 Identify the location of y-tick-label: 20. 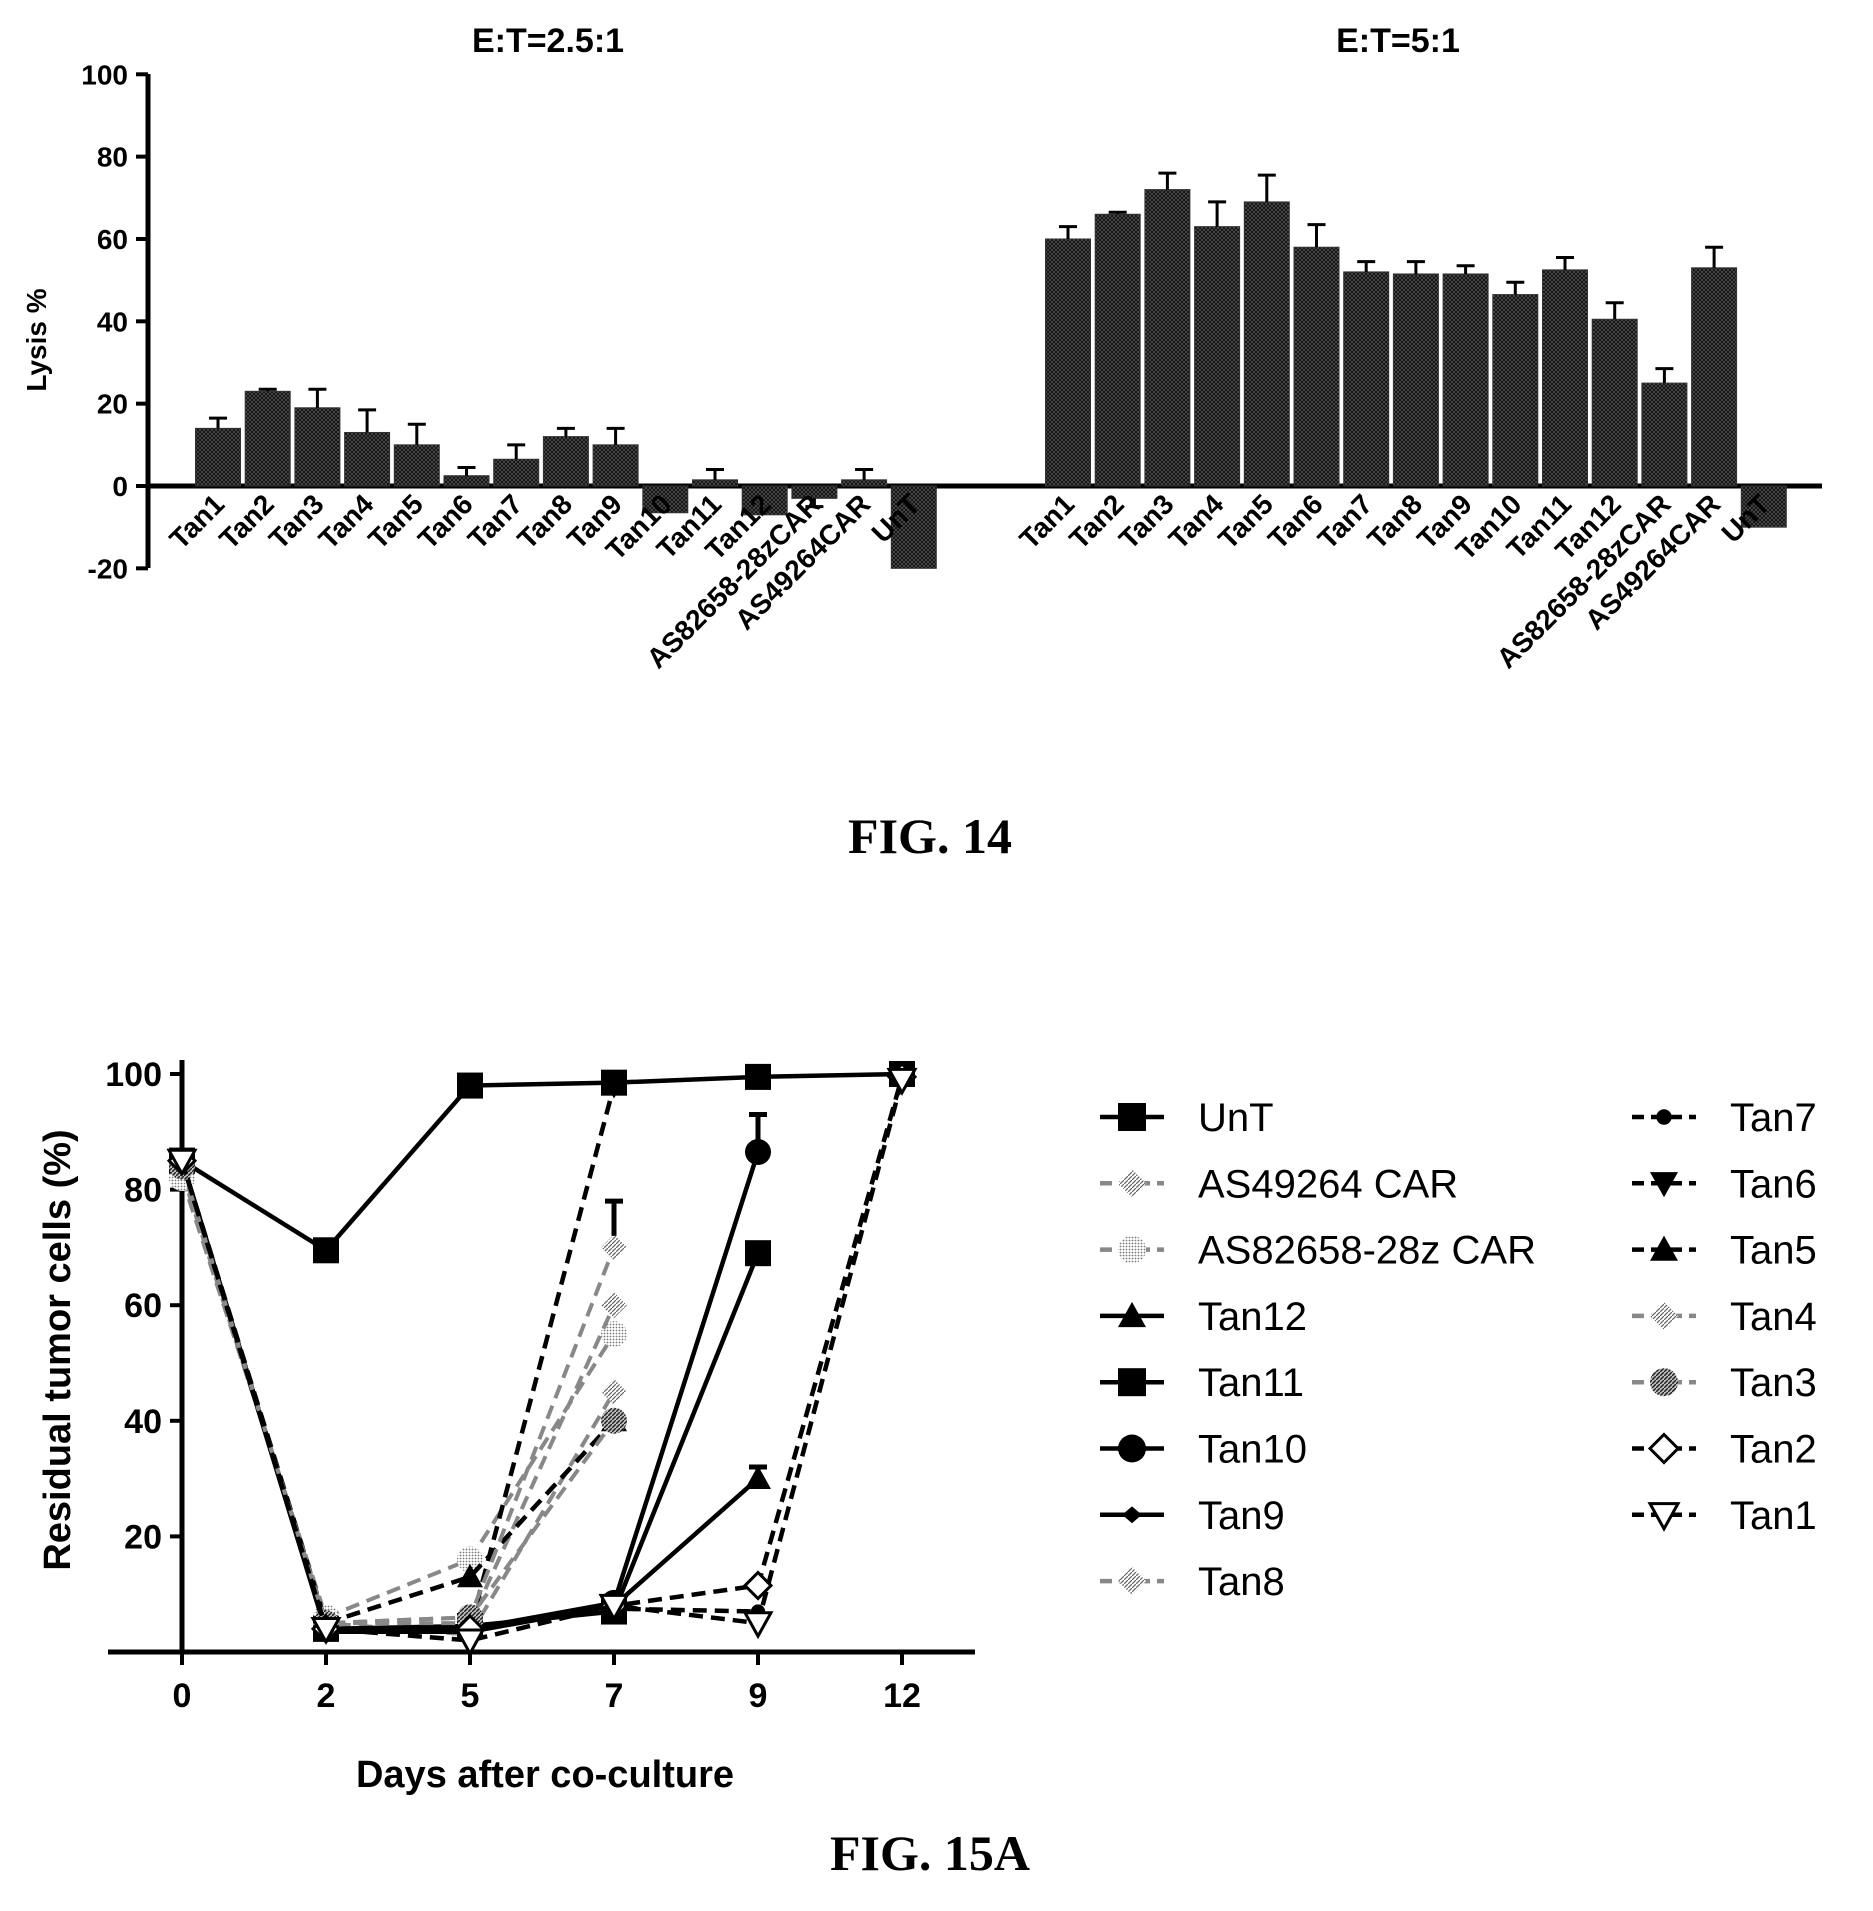
(112, 404).